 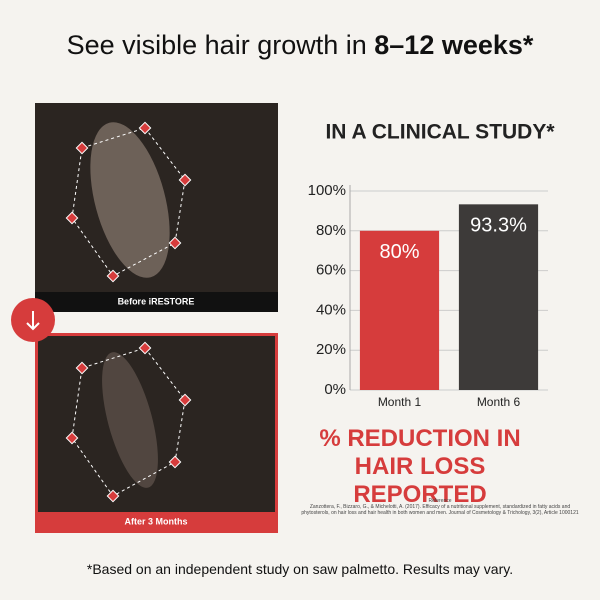 What do you see at coordinates (498, 226) in the screenshot?
I see `value-label: 93.3%` at bounding box center [498, 226].